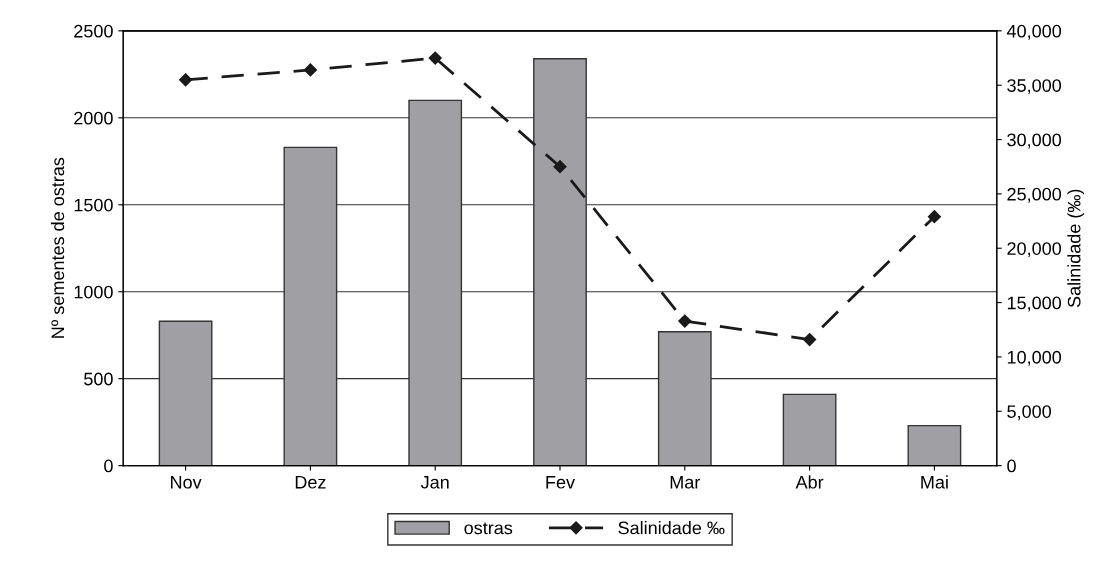  What do you see at coordinates (1011, 466) in the screenshot?
I see `y2-tick-label: 0` at bounding box center [1011, 466].